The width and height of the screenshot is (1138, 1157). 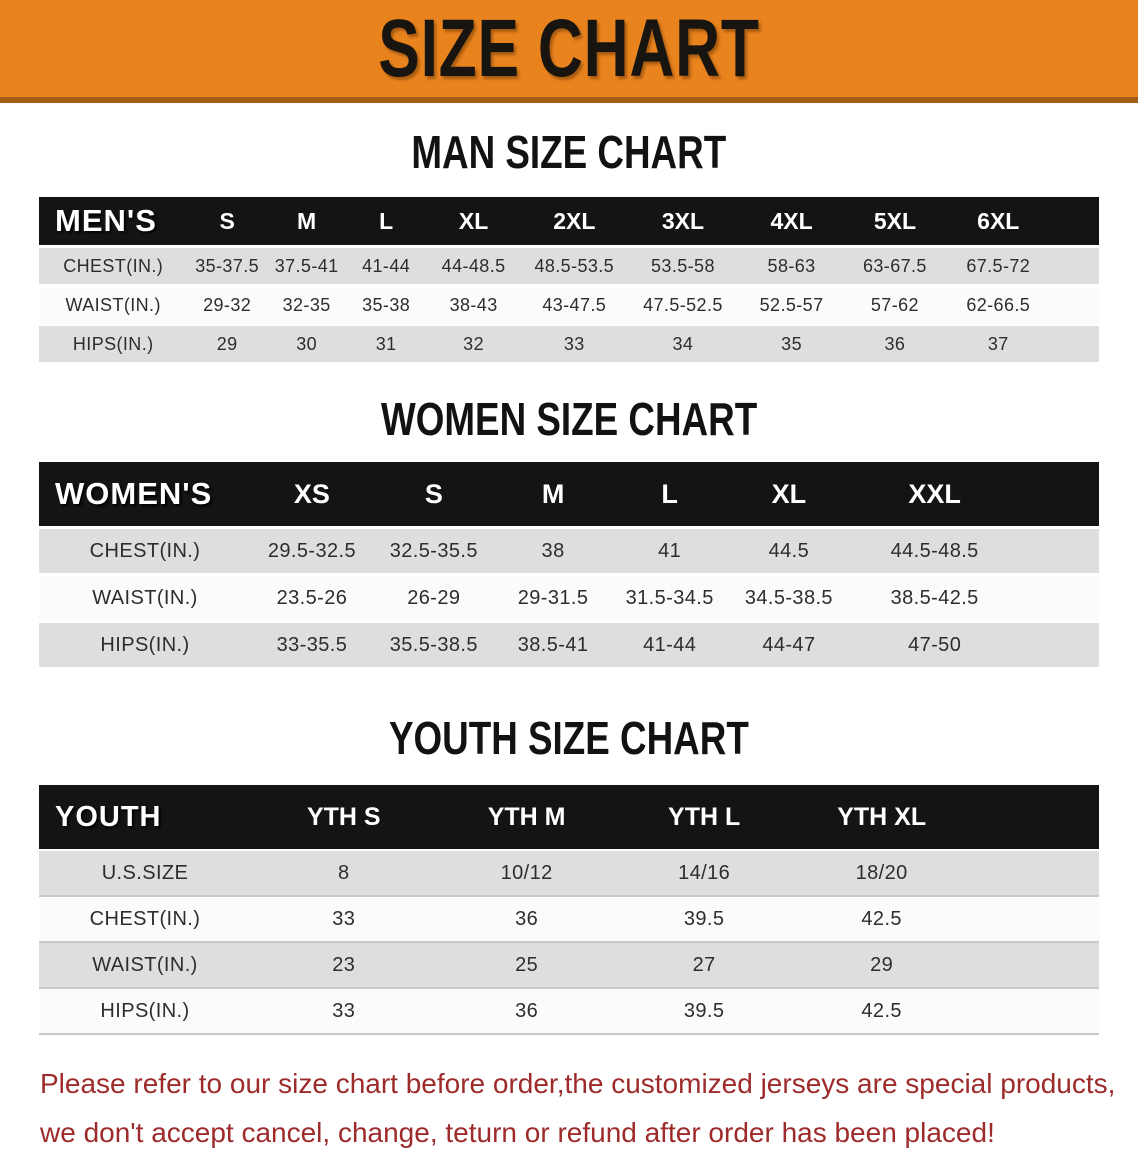 What do you see at coordinates (344, 817) in the screenshot?
I see `youth-col-s: YTH S` at bounding box center [344, 817].